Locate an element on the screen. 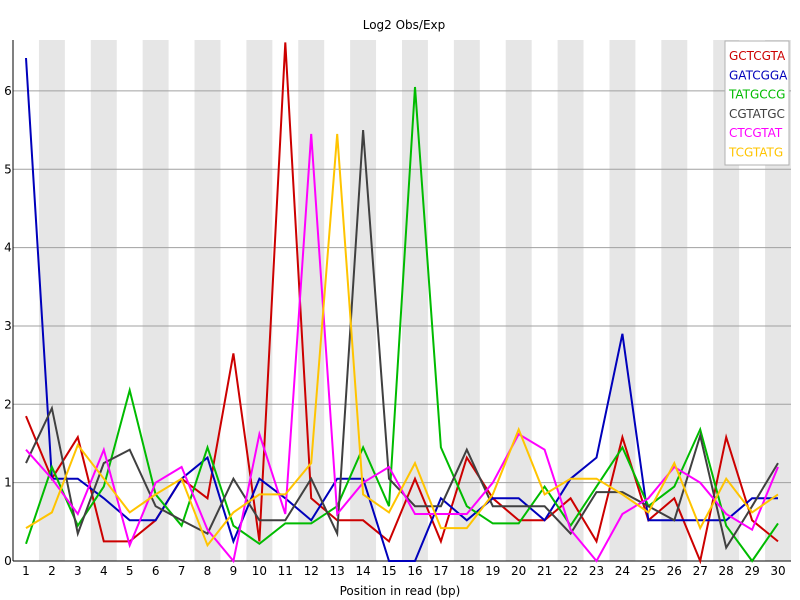 This screenshot has height=600, width=800. y-tick-label: 4 is located at coordinates (8, 248).